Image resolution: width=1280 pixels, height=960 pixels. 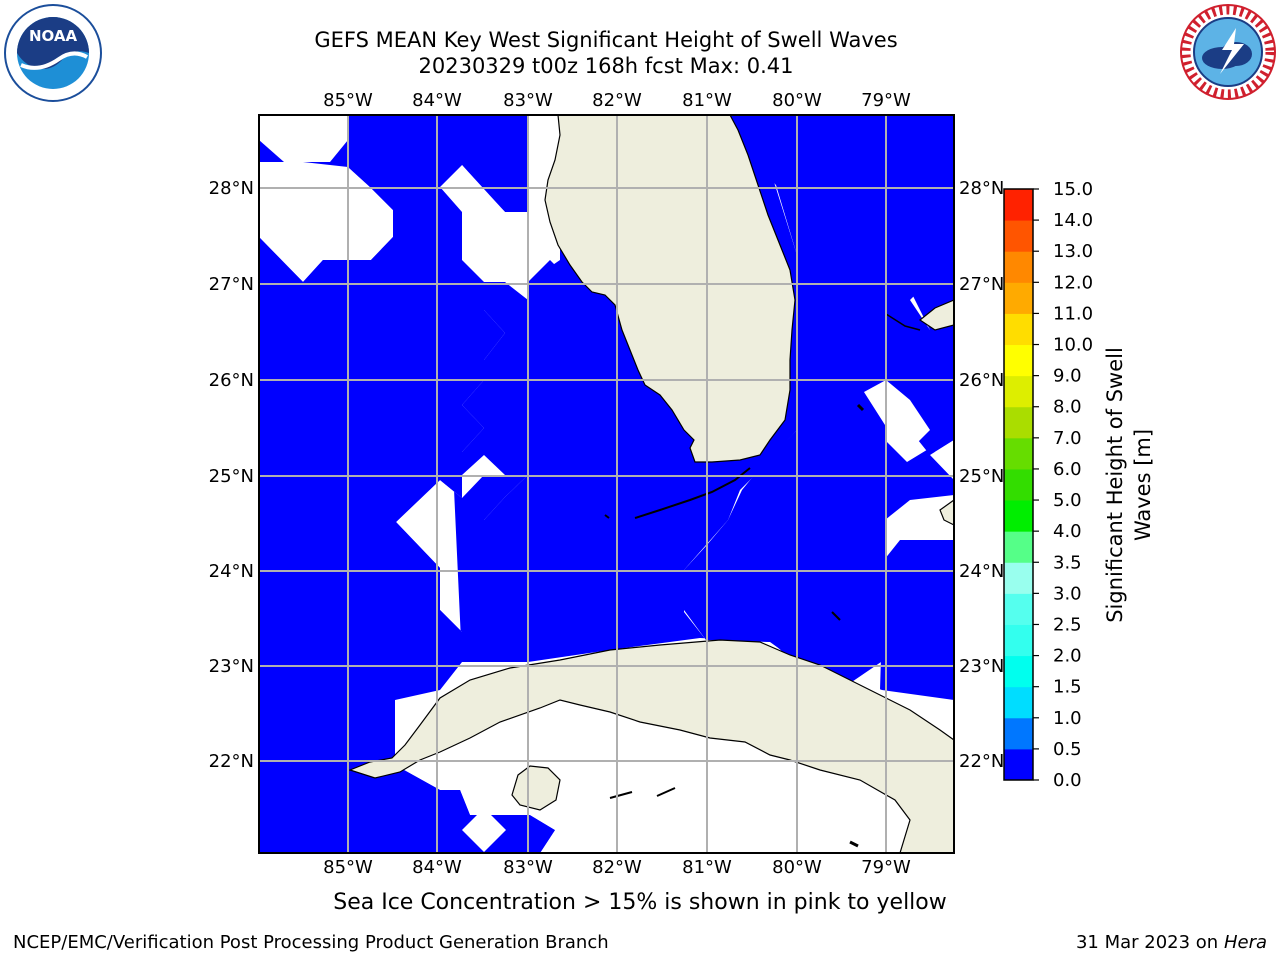 I want to click on colorbar-tick-label: 2.5, so click(x=1067, y=624).